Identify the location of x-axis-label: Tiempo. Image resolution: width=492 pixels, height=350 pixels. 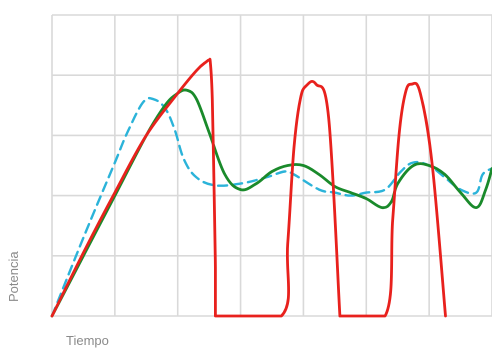
(87, 340).